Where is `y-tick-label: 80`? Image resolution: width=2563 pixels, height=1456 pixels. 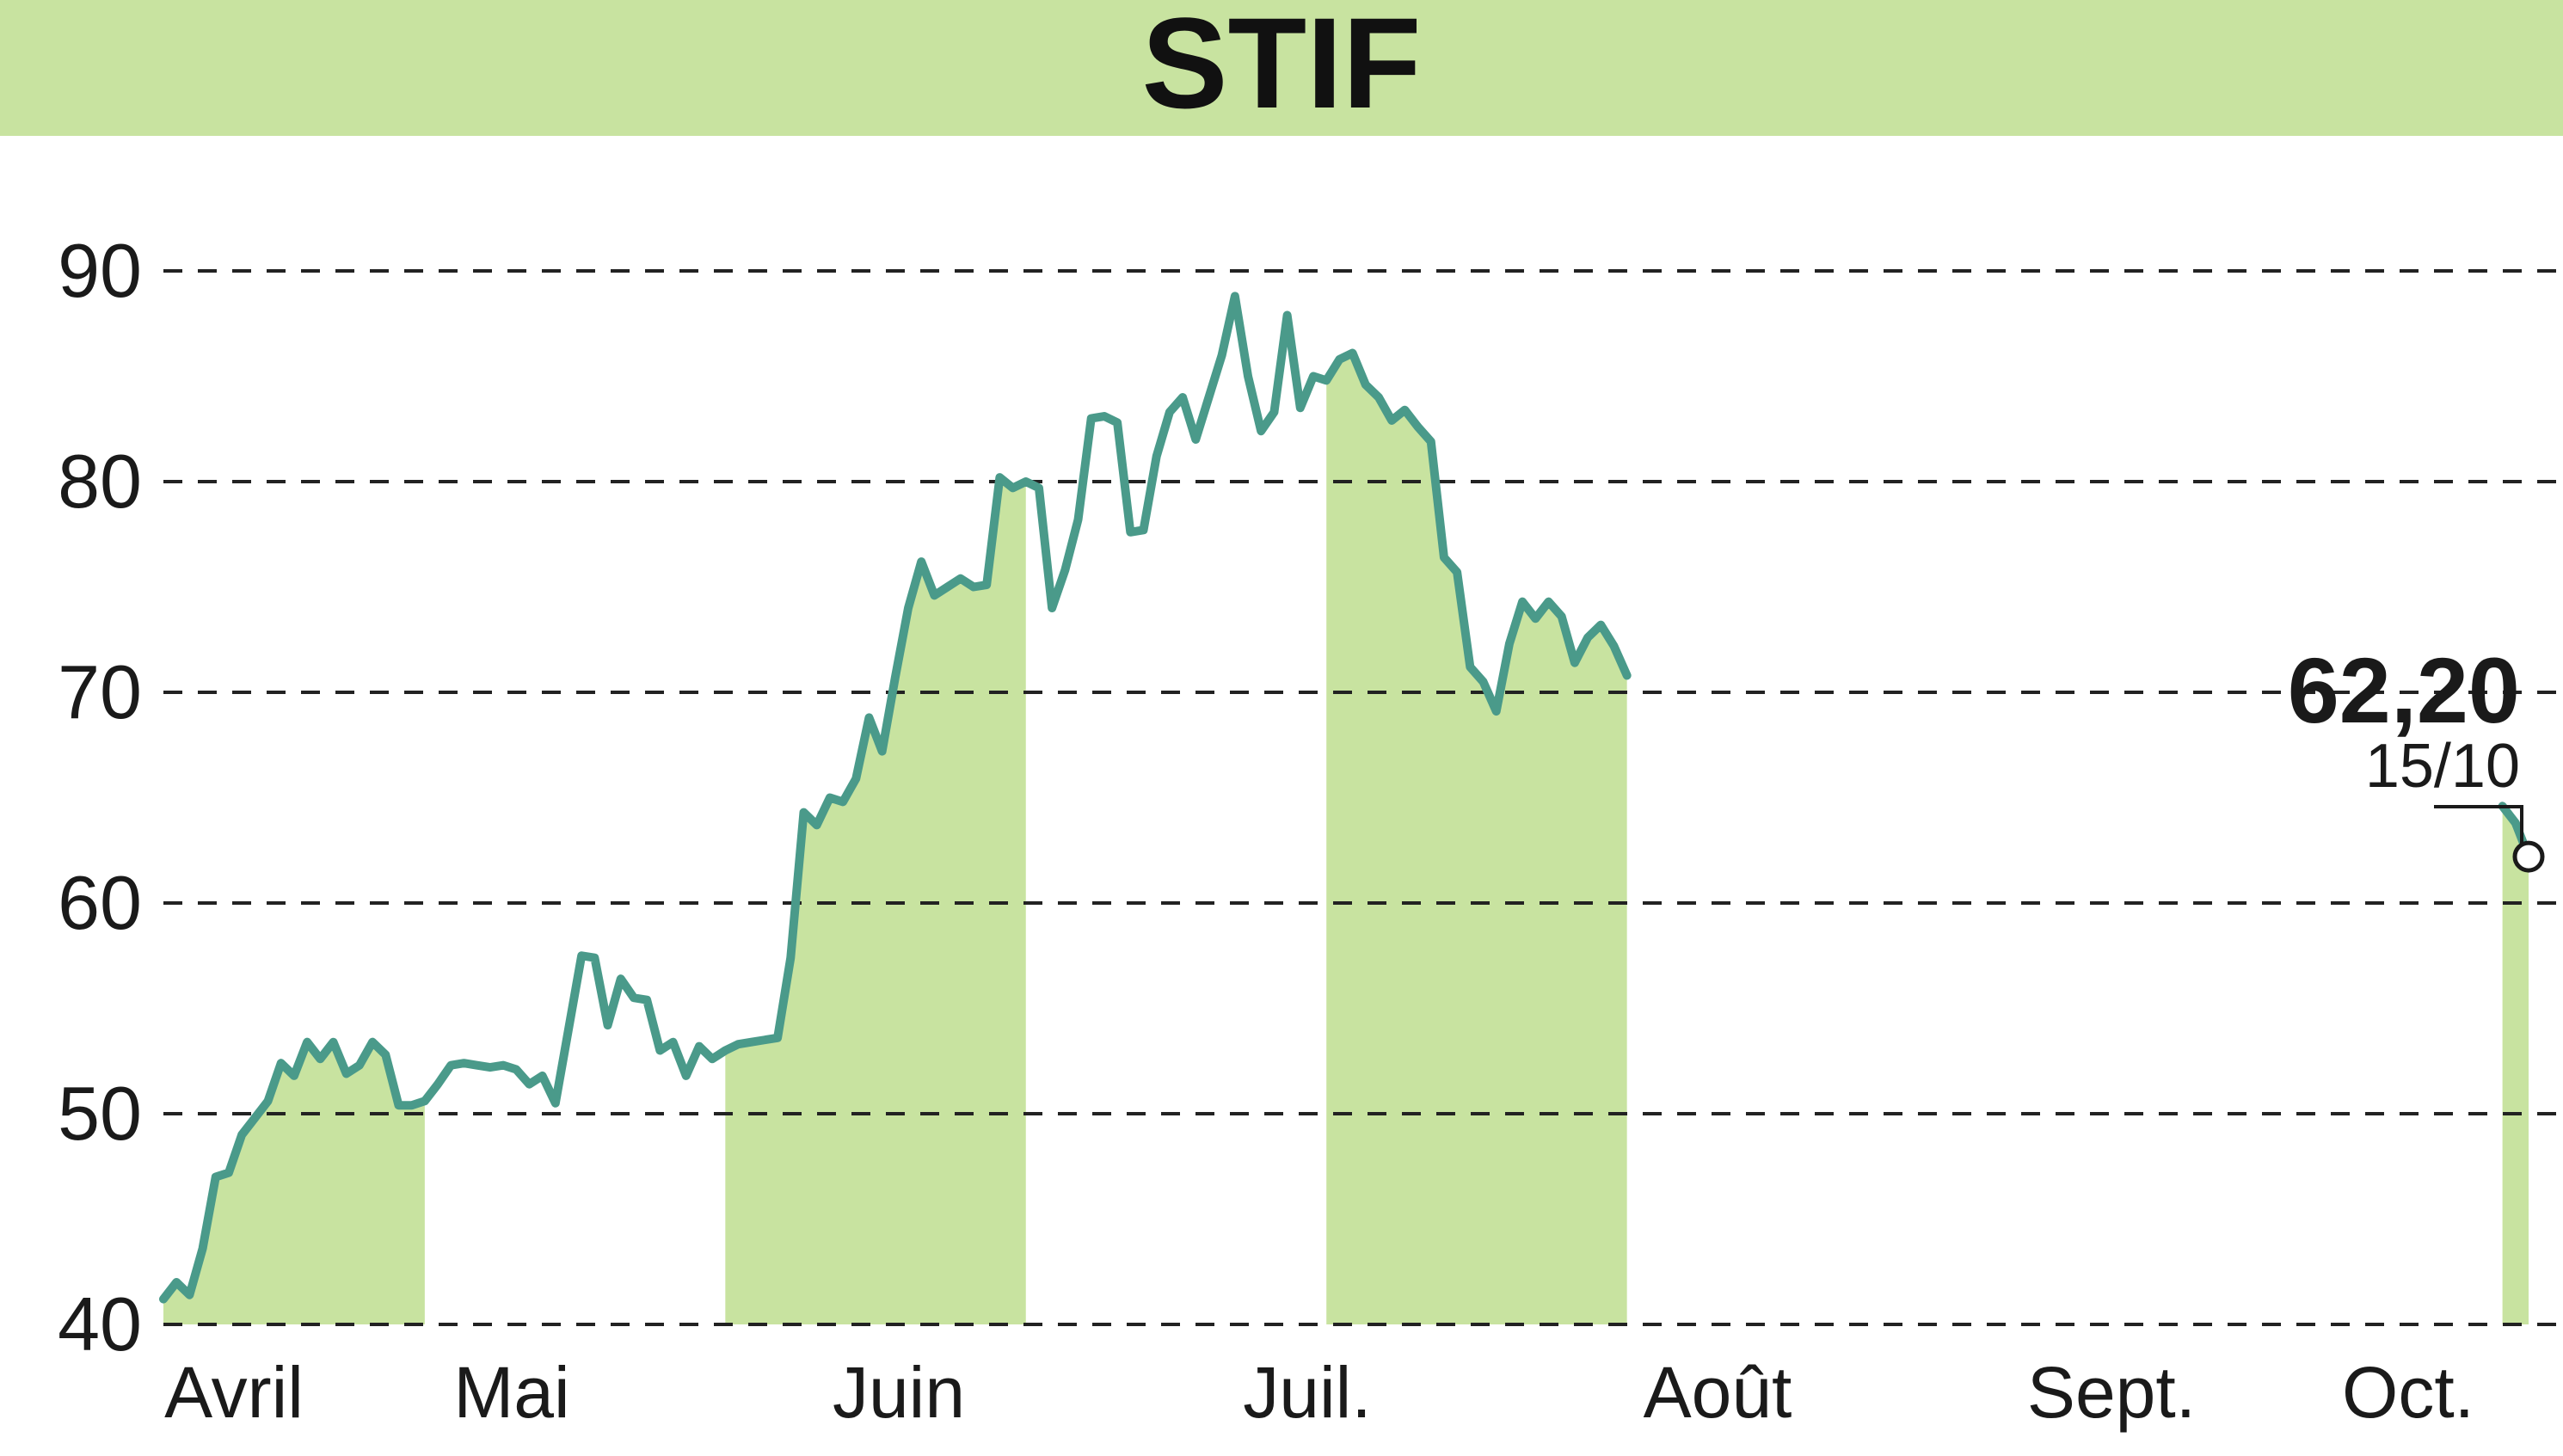
y-tick-label: 80 is located at coordinates (100, 482).